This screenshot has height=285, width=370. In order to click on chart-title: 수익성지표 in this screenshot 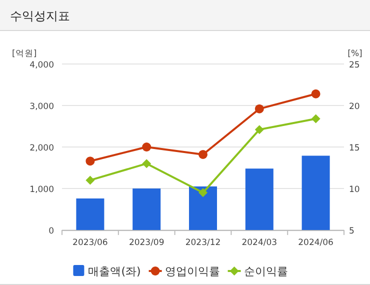, I will do `click(40, 16)`.